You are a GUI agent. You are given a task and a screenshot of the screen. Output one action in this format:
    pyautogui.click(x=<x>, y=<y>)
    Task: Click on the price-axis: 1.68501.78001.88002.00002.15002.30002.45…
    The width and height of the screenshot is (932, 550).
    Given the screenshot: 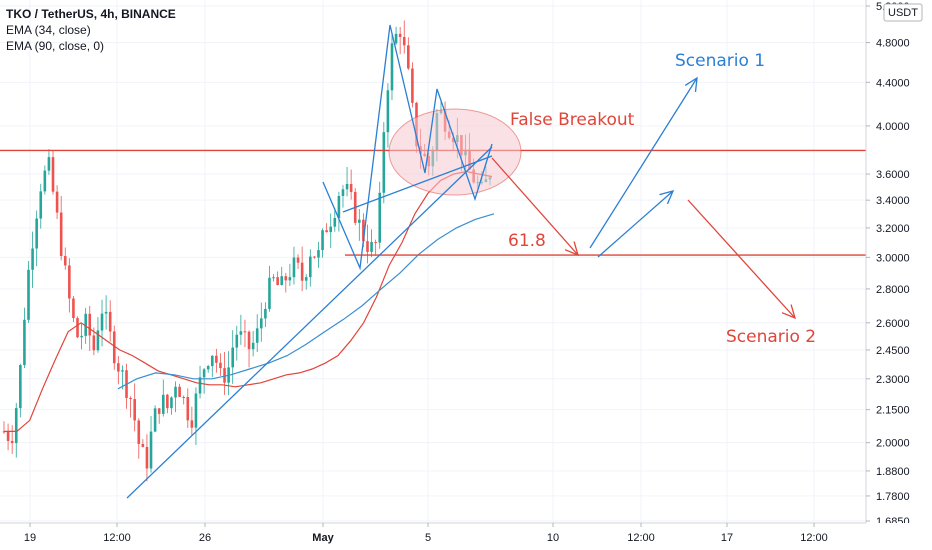 What is the action you would take?
    pyautogui.click(x=898, y=275)
    